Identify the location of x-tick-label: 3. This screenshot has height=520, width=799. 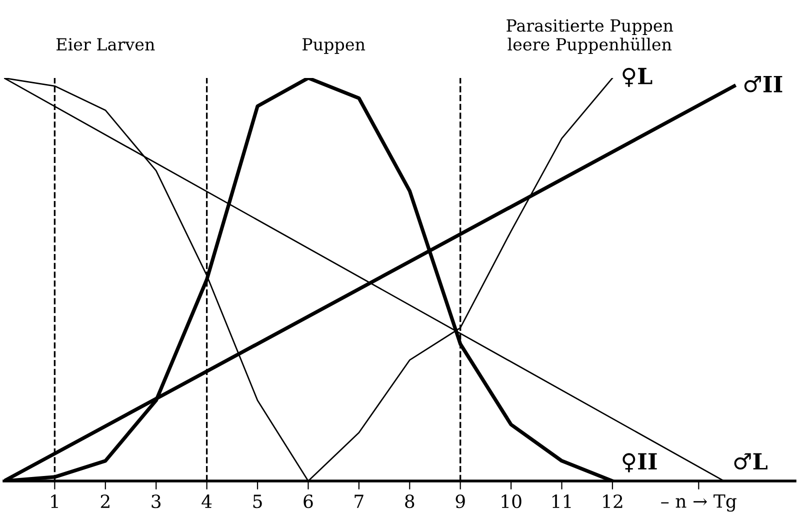
(156, 501).